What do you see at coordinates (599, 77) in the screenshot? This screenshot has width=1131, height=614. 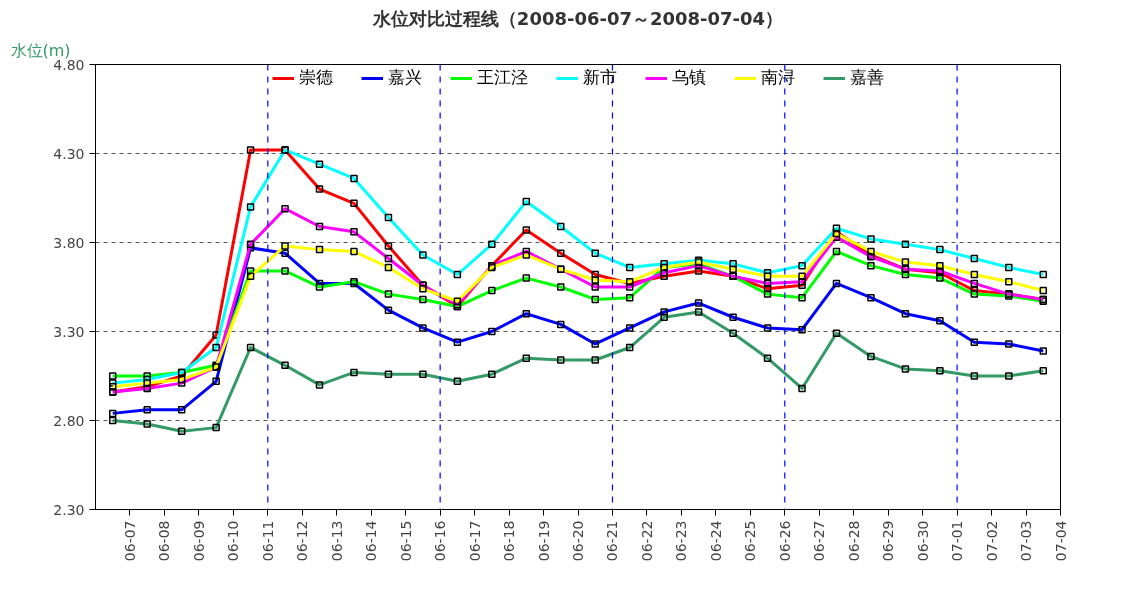 I see `legend-label: 新市` at bounding box center [599, 77].